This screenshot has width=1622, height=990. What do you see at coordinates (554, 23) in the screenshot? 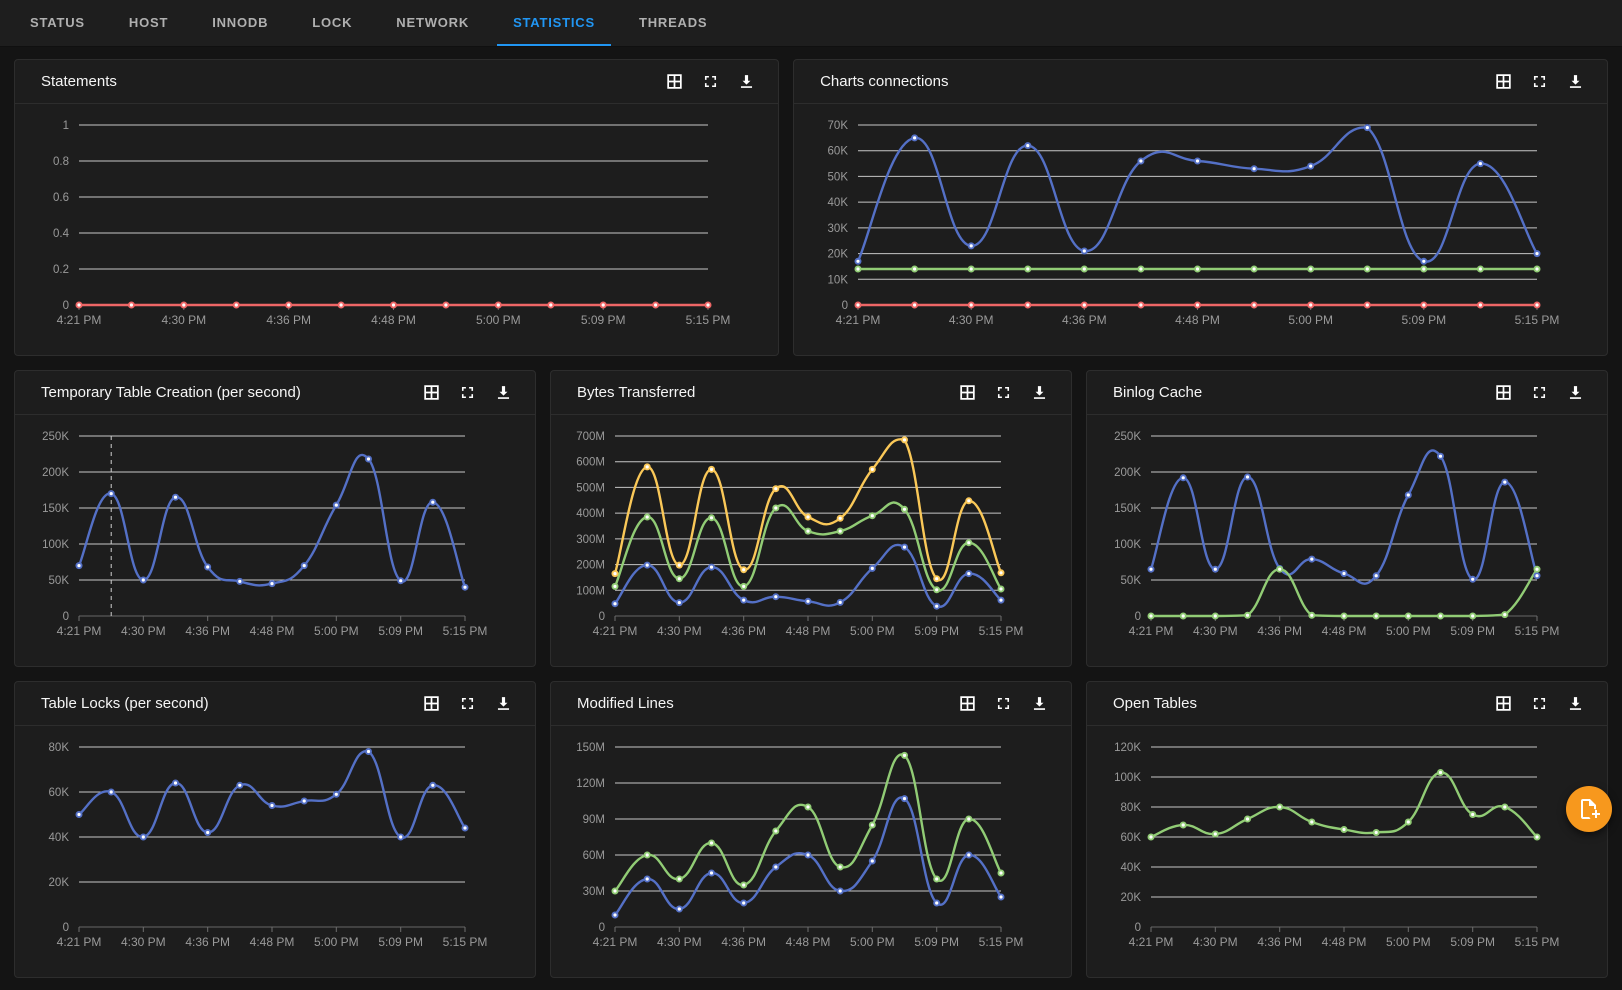
I see `tab-statistics: STATISTICS` at bounding box center [554, 23].